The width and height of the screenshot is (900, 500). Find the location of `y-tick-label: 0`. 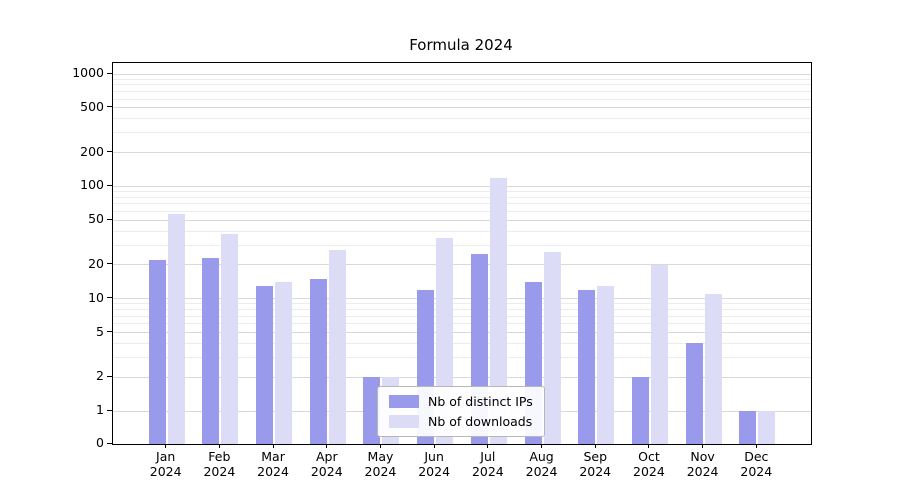

y-tick-label: 0 is located at coordinates (100, 442).